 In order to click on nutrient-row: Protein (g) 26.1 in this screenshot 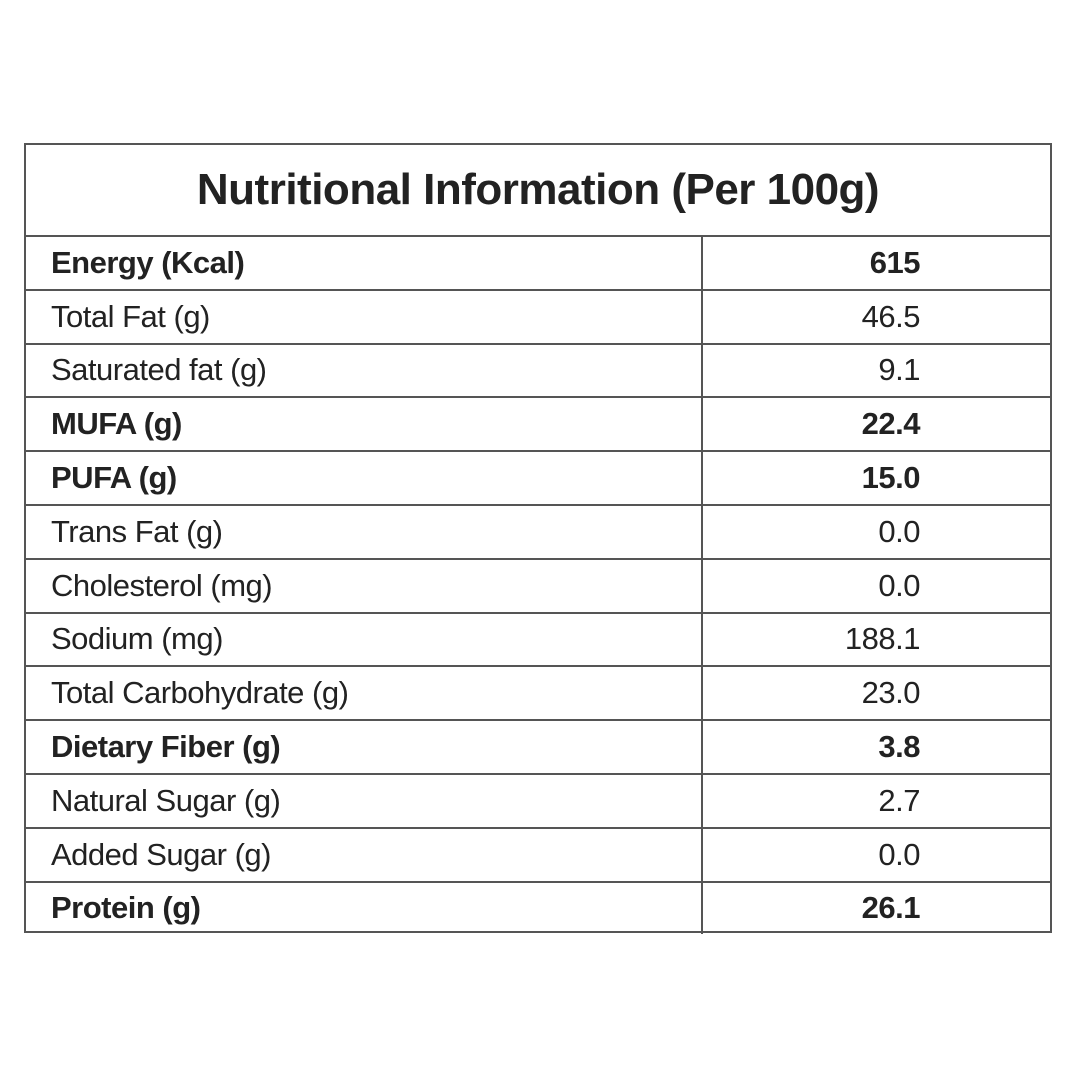, I will do `click(538, 907)`.